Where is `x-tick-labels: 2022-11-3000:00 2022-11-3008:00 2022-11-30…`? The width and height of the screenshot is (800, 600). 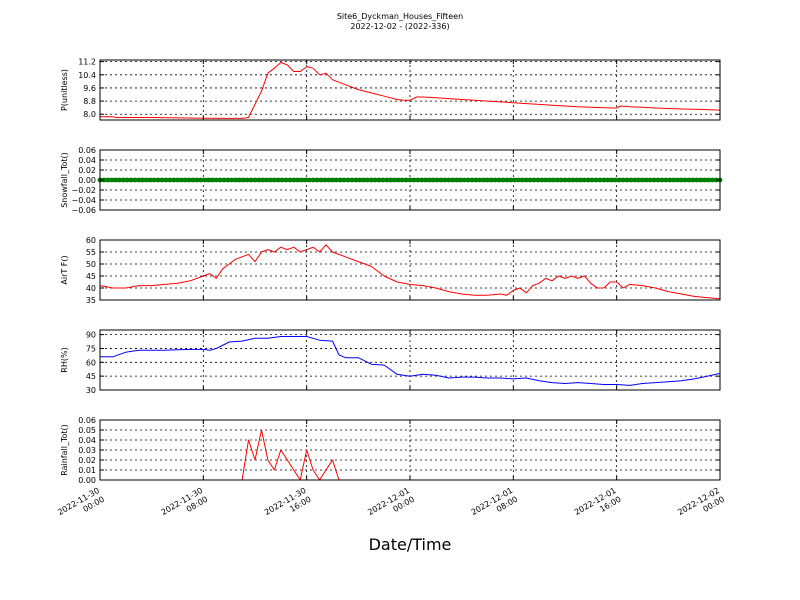 x-tick-labels: 2022-11-3000:00 2022-11-3008:00 2022-11-30… is located at coordinates (391, 506).